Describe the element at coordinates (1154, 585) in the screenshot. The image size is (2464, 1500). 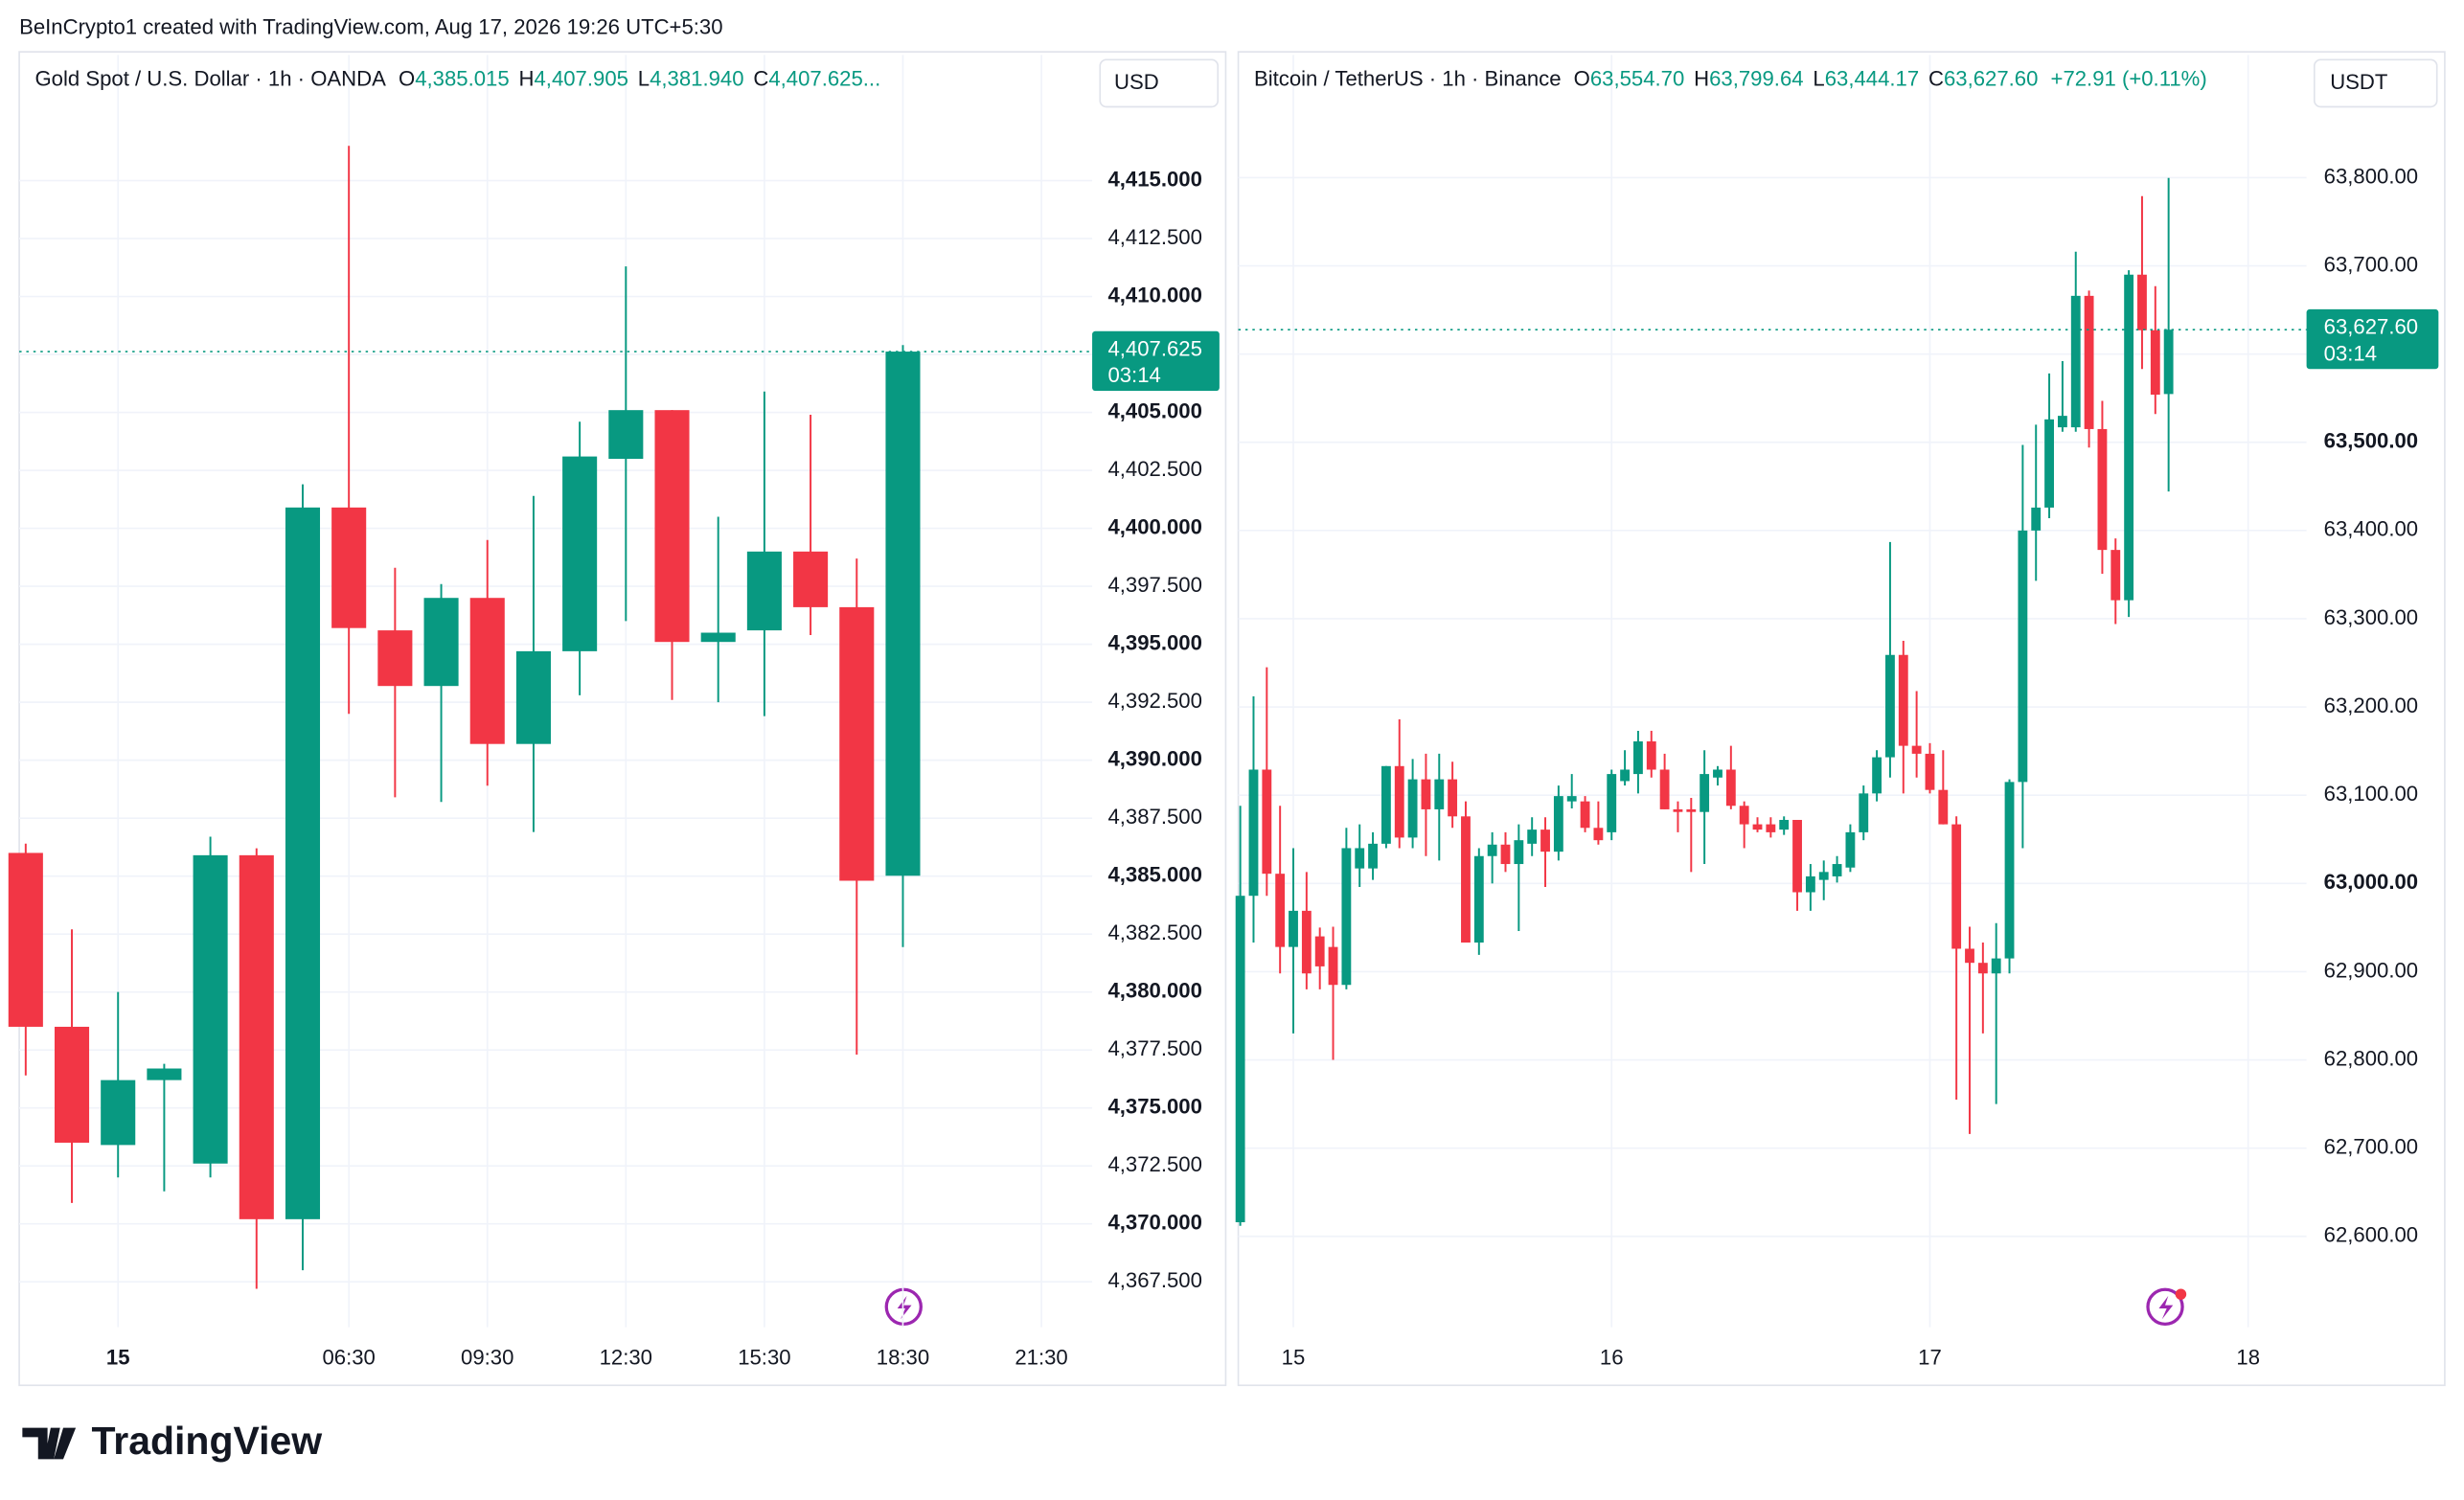
I see `y-tick-label: 4,397.500` at that location.